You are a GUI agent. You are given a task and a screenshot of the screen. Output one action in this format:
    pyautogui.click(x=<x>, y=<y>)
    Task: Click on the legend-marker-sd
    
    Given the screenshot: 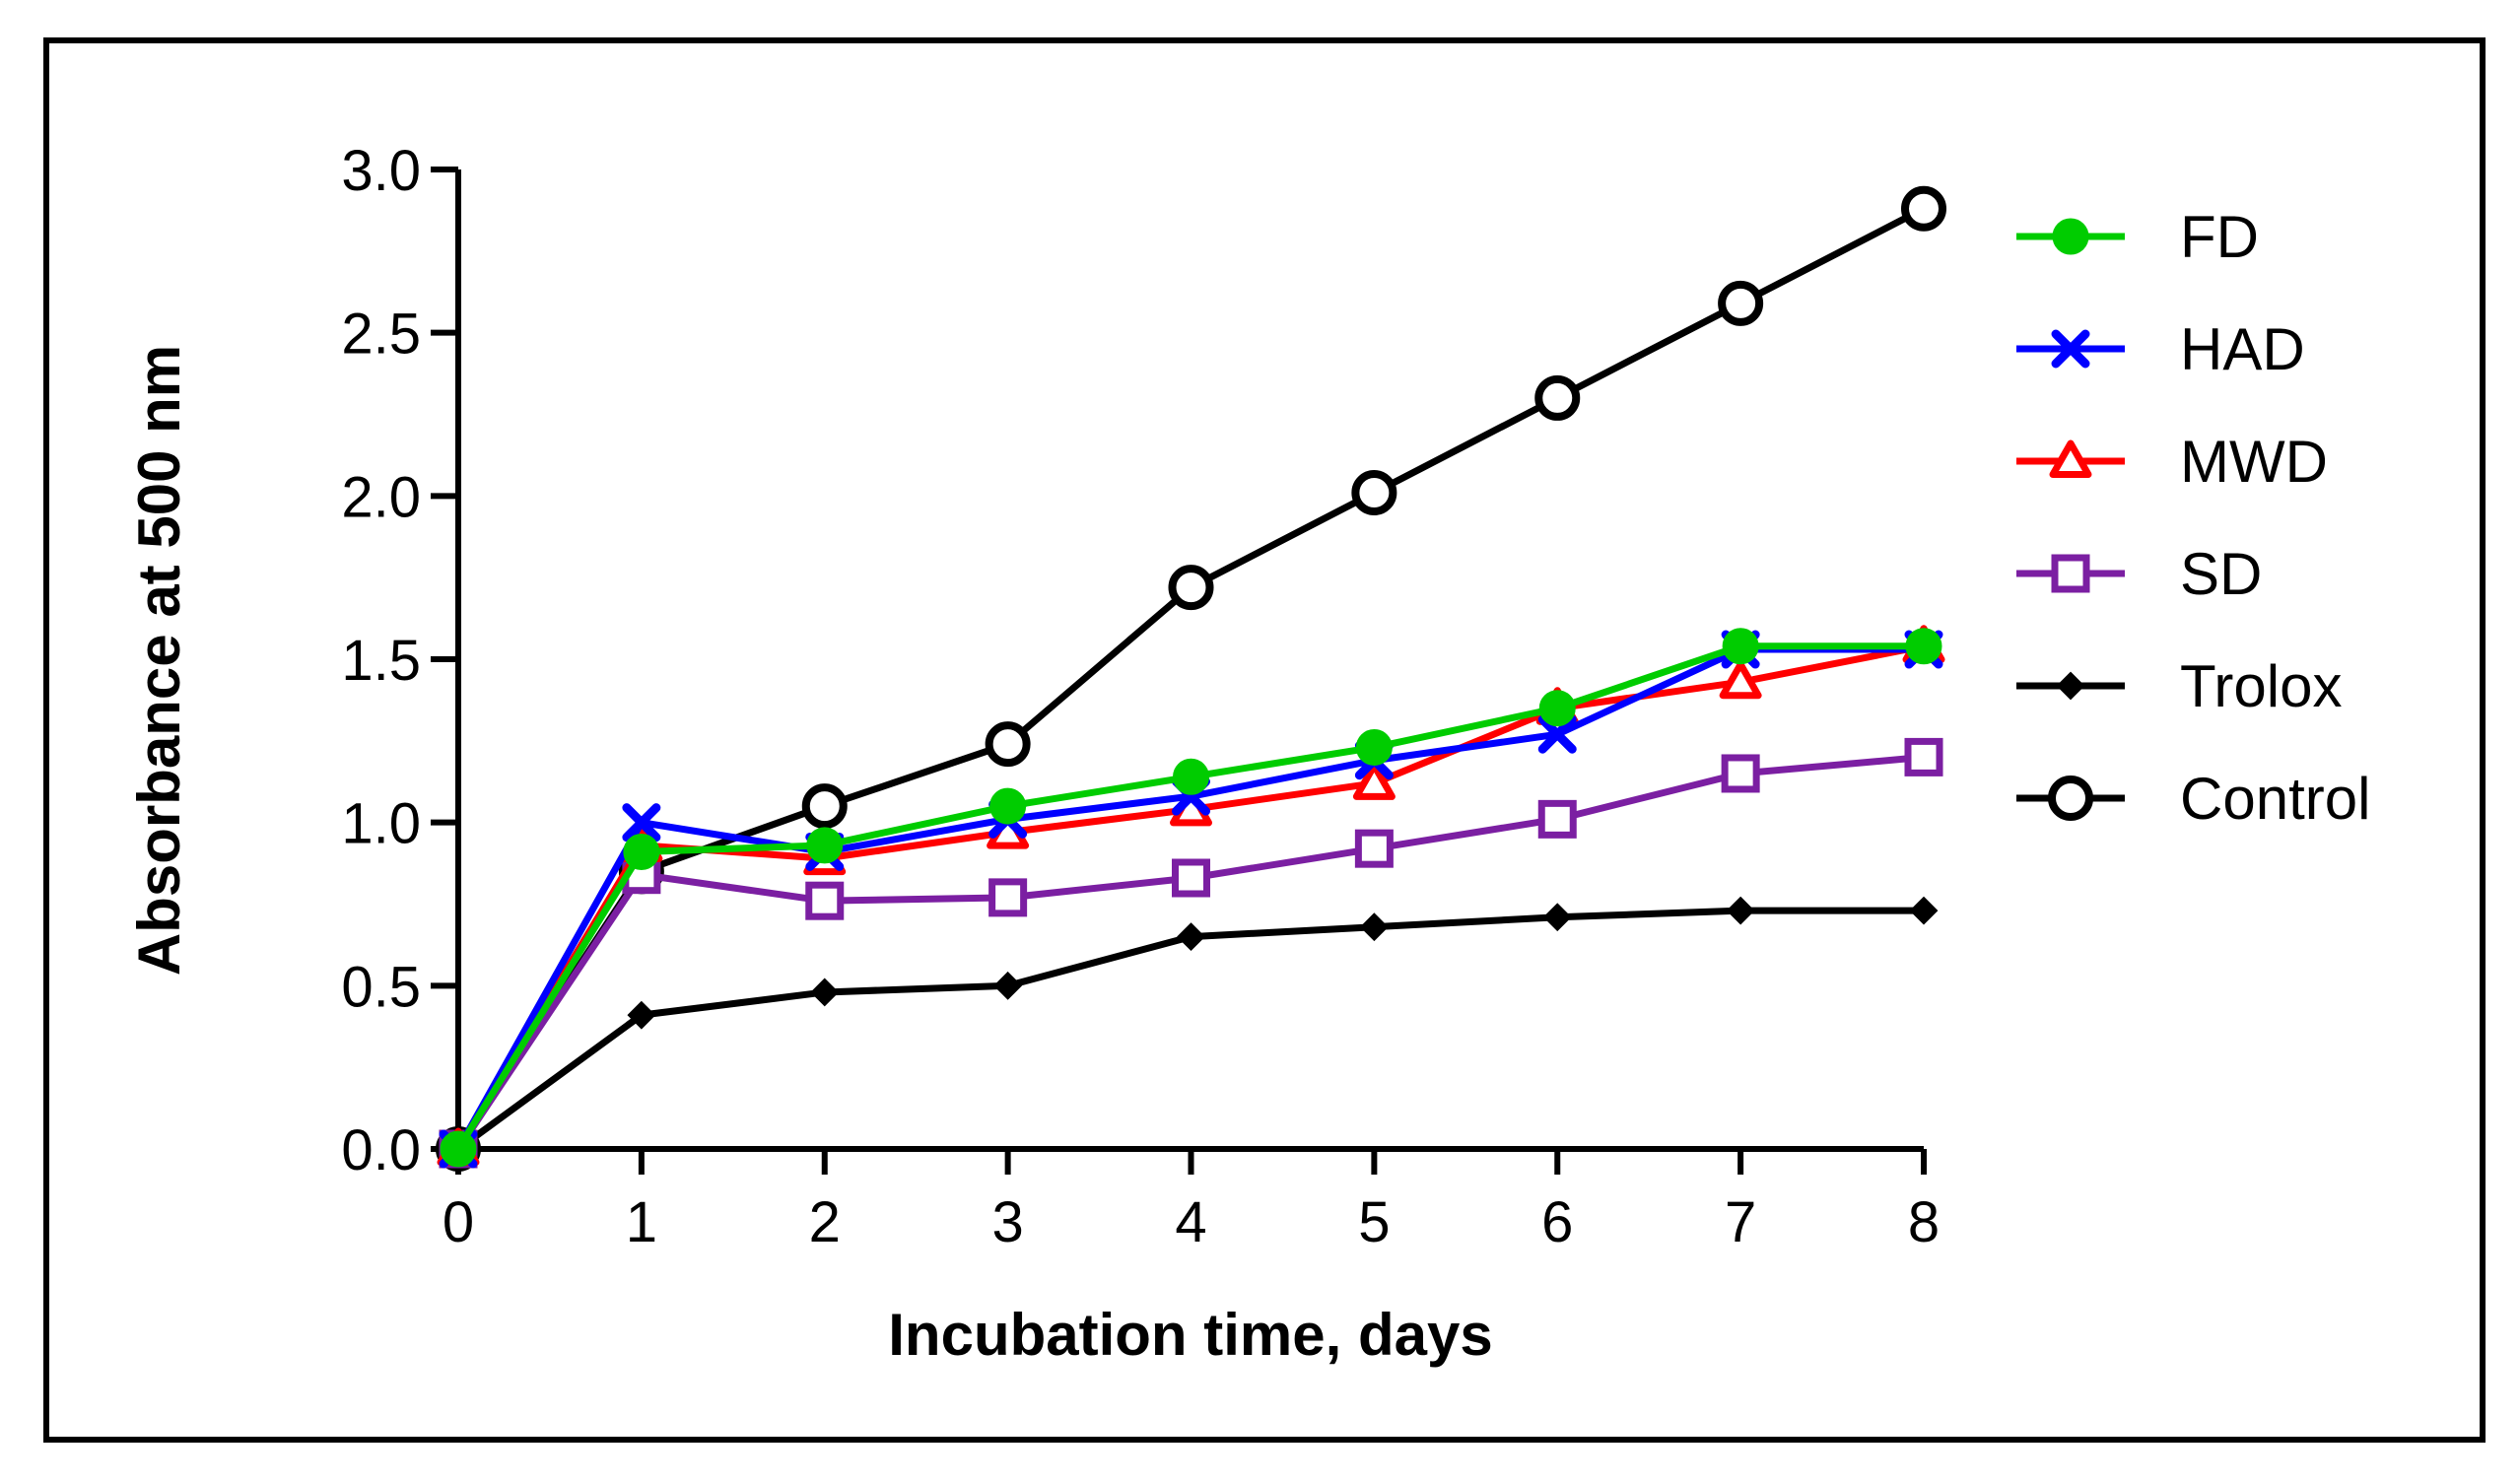 What is the action you would take?
    pyautogui.click(x=2070, y=573)
    